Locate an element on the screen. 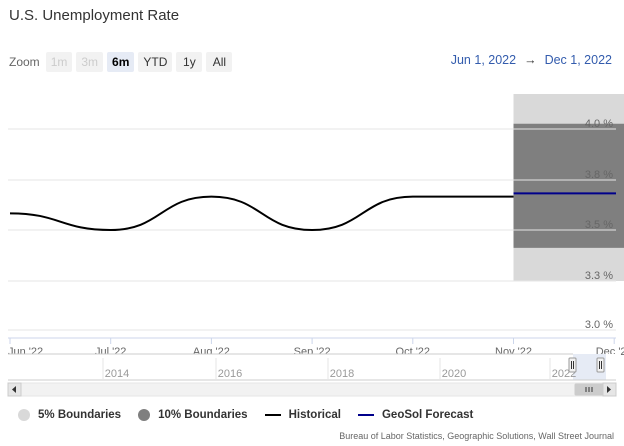 The image size is (624, 446). zoom-button-ytd: YTD is located at coordinates (155, 62).